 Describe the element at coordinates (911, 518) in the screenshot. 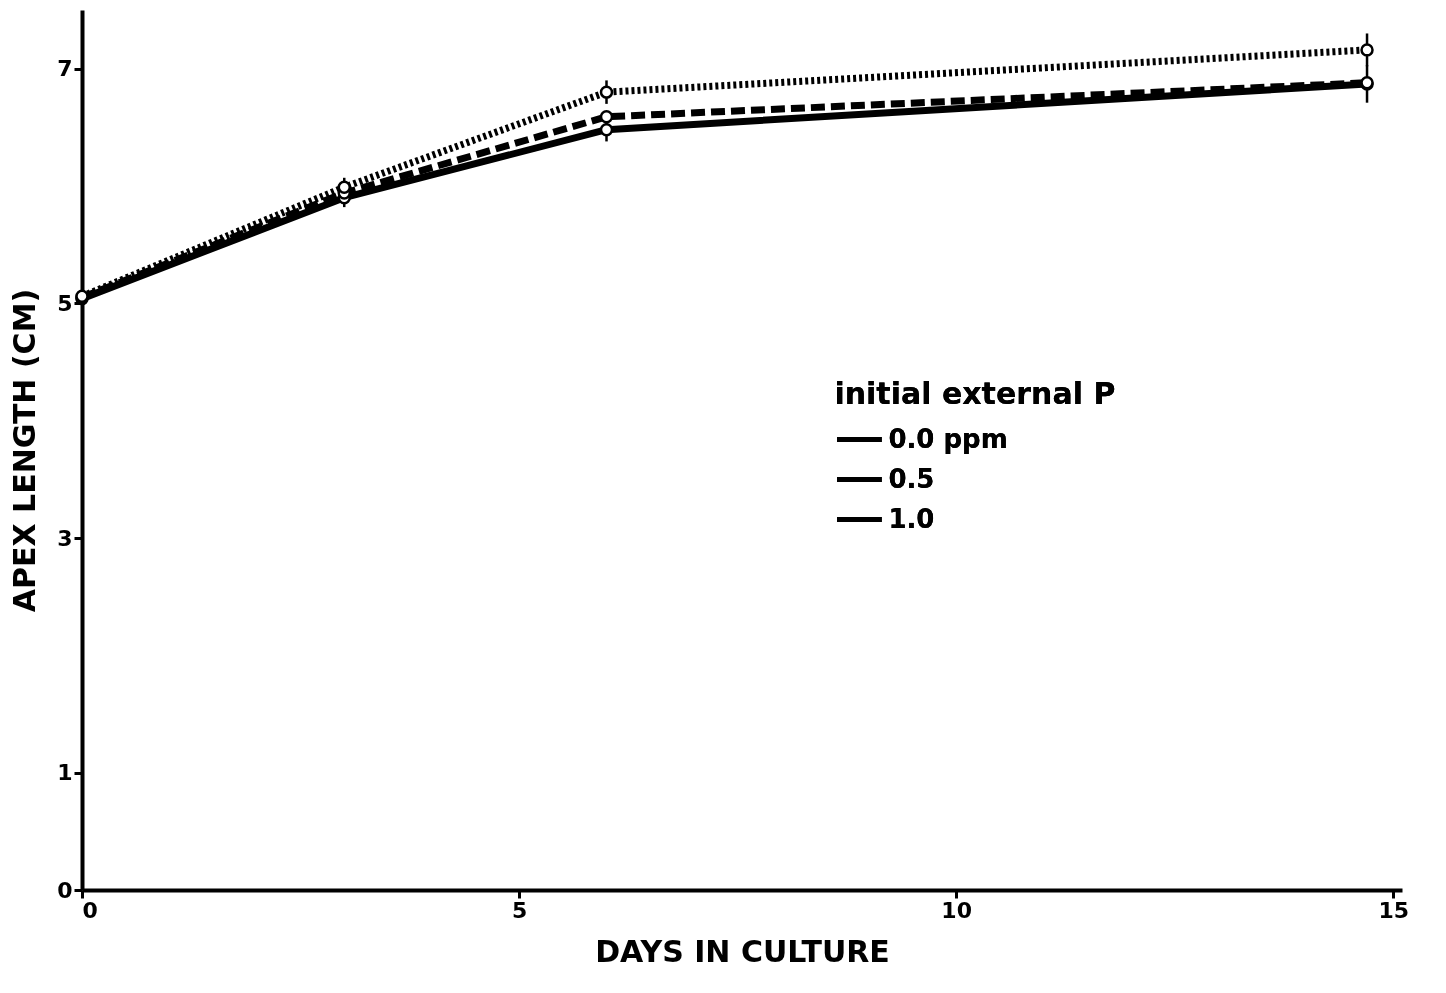

I see `legend-label: 1.0` at that location.